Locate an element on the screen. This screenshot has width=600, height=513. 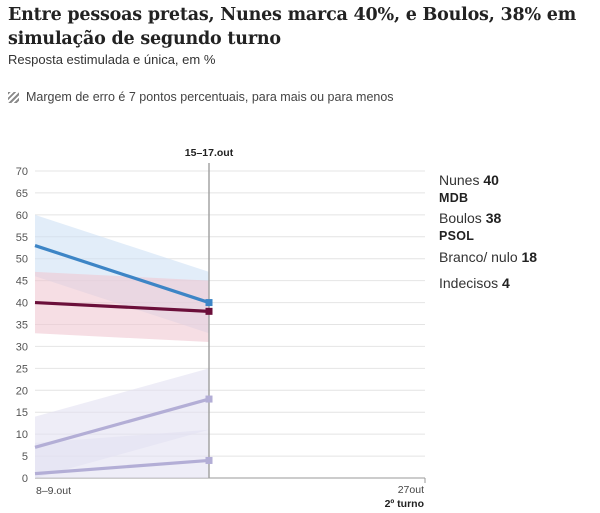
y-tick-label: 45 is located at coordinates (22, 282).